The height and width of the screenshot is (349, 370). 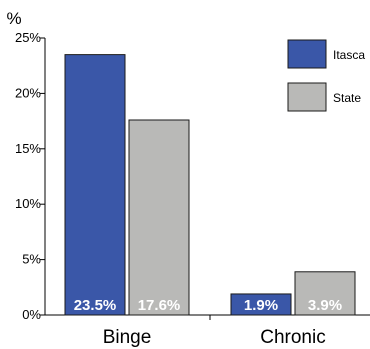 I want to click on bar-state-binge, so click(x=159, y=217).